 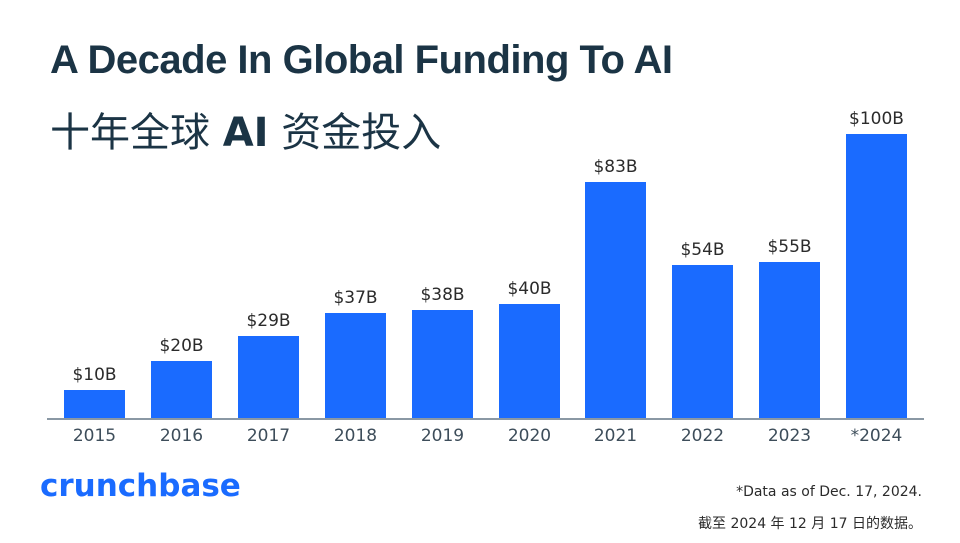 I want to click on data-note-zh: 截至 2024 年 12 月 17 日的数据。, so click(x=810, y=524).